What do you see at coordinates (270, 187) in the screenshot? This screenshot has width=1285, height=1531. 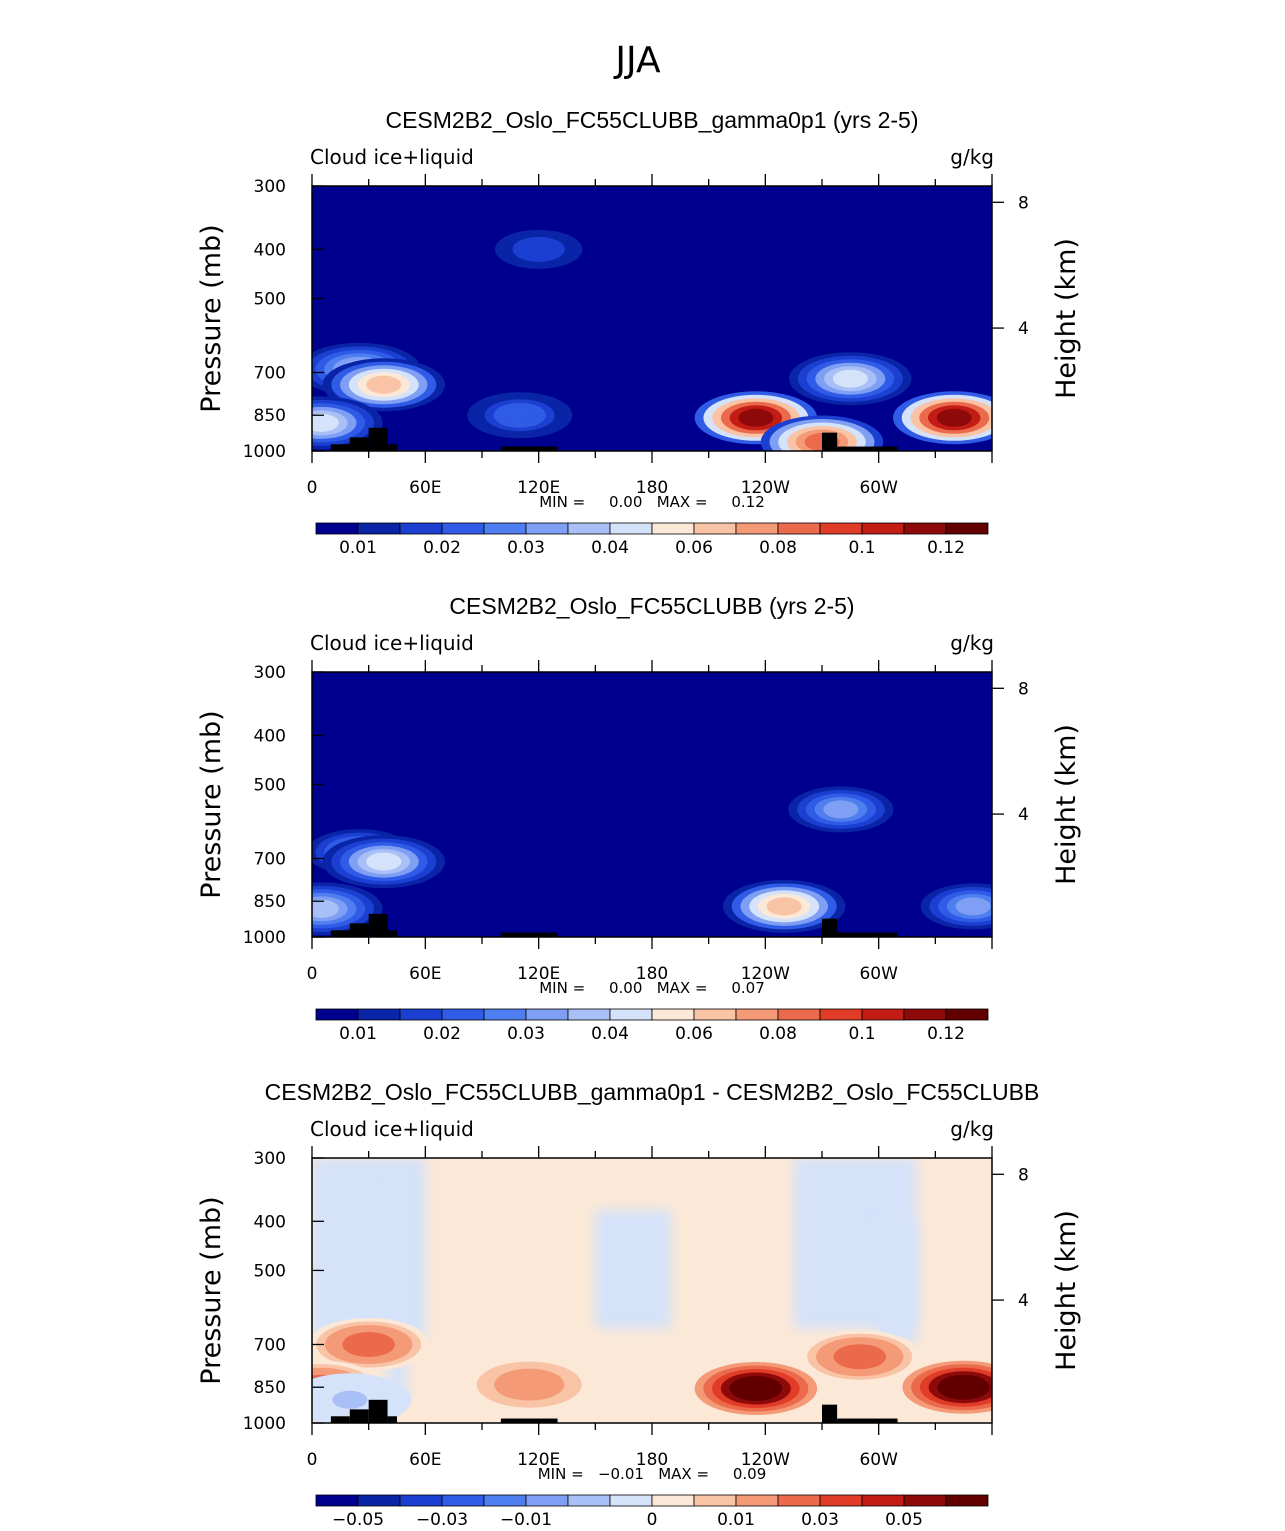 I see `y-tick-label: 300` at bounding box center [270, 187].